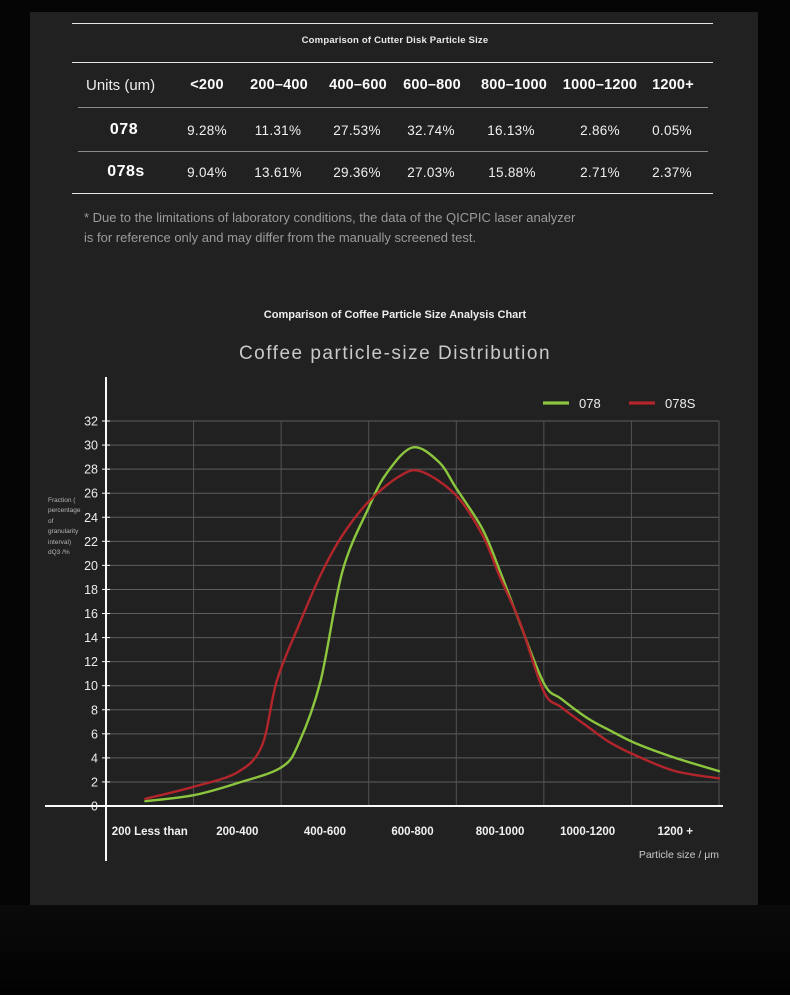 This screenshot has height=995, width=790. Describe the element at coordinates (431, 130) in the screenshot. I see `row-078-v4: 32.74%` at that location.